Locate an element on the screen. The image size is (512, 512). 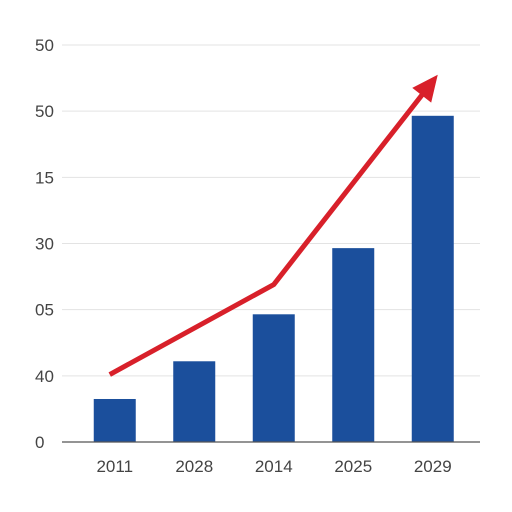
x-tick-label: 2028 is located at coordinates (194, 466).